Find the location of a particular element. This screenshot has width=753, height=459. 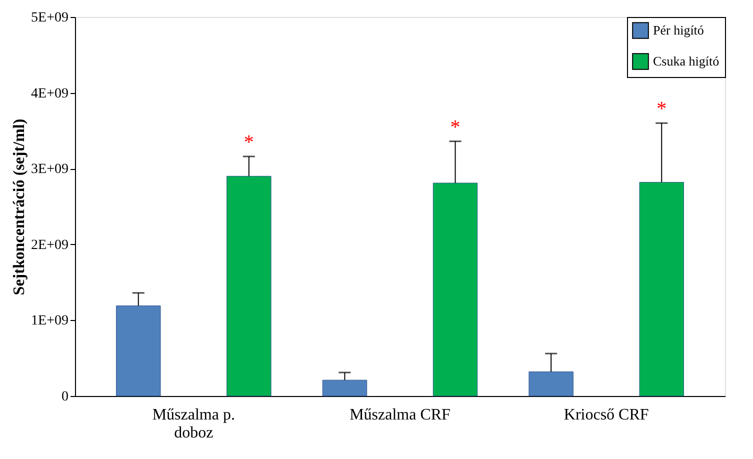

y-tick-label: 2E+09 is located at coordinates (49, 245).